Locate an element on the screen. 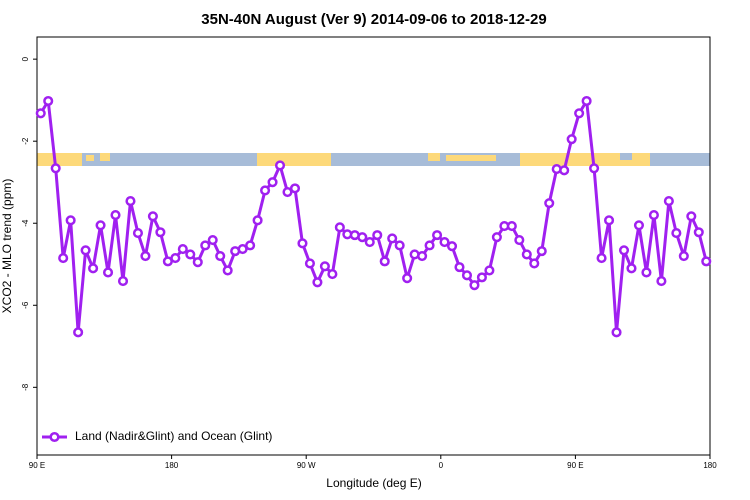 The width and height of the screenshot is (750, 500). y-tick-label: 0 is located at coordinates (25, 58).